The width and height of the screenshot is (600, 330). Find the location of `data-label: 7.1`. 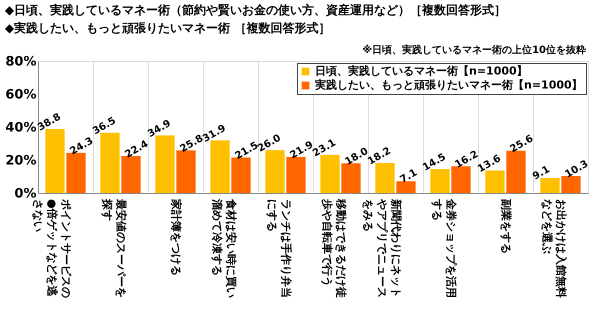

data-label: 7.1 is located at coordinates (409, 176).